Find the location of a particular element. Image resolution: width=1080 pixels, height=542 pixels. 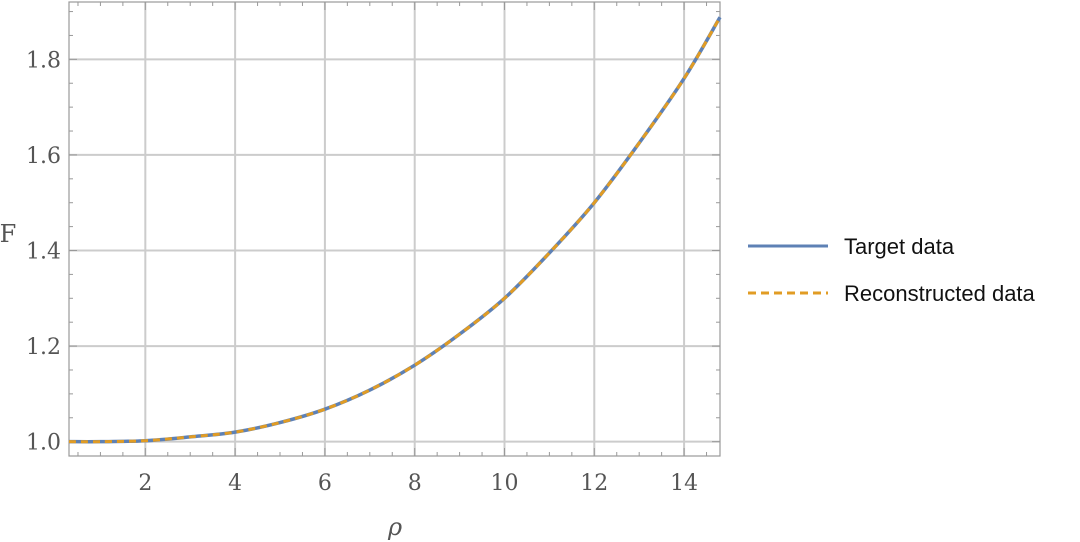

y-tick-label: 1.0 is located at coordinates (43, 443).